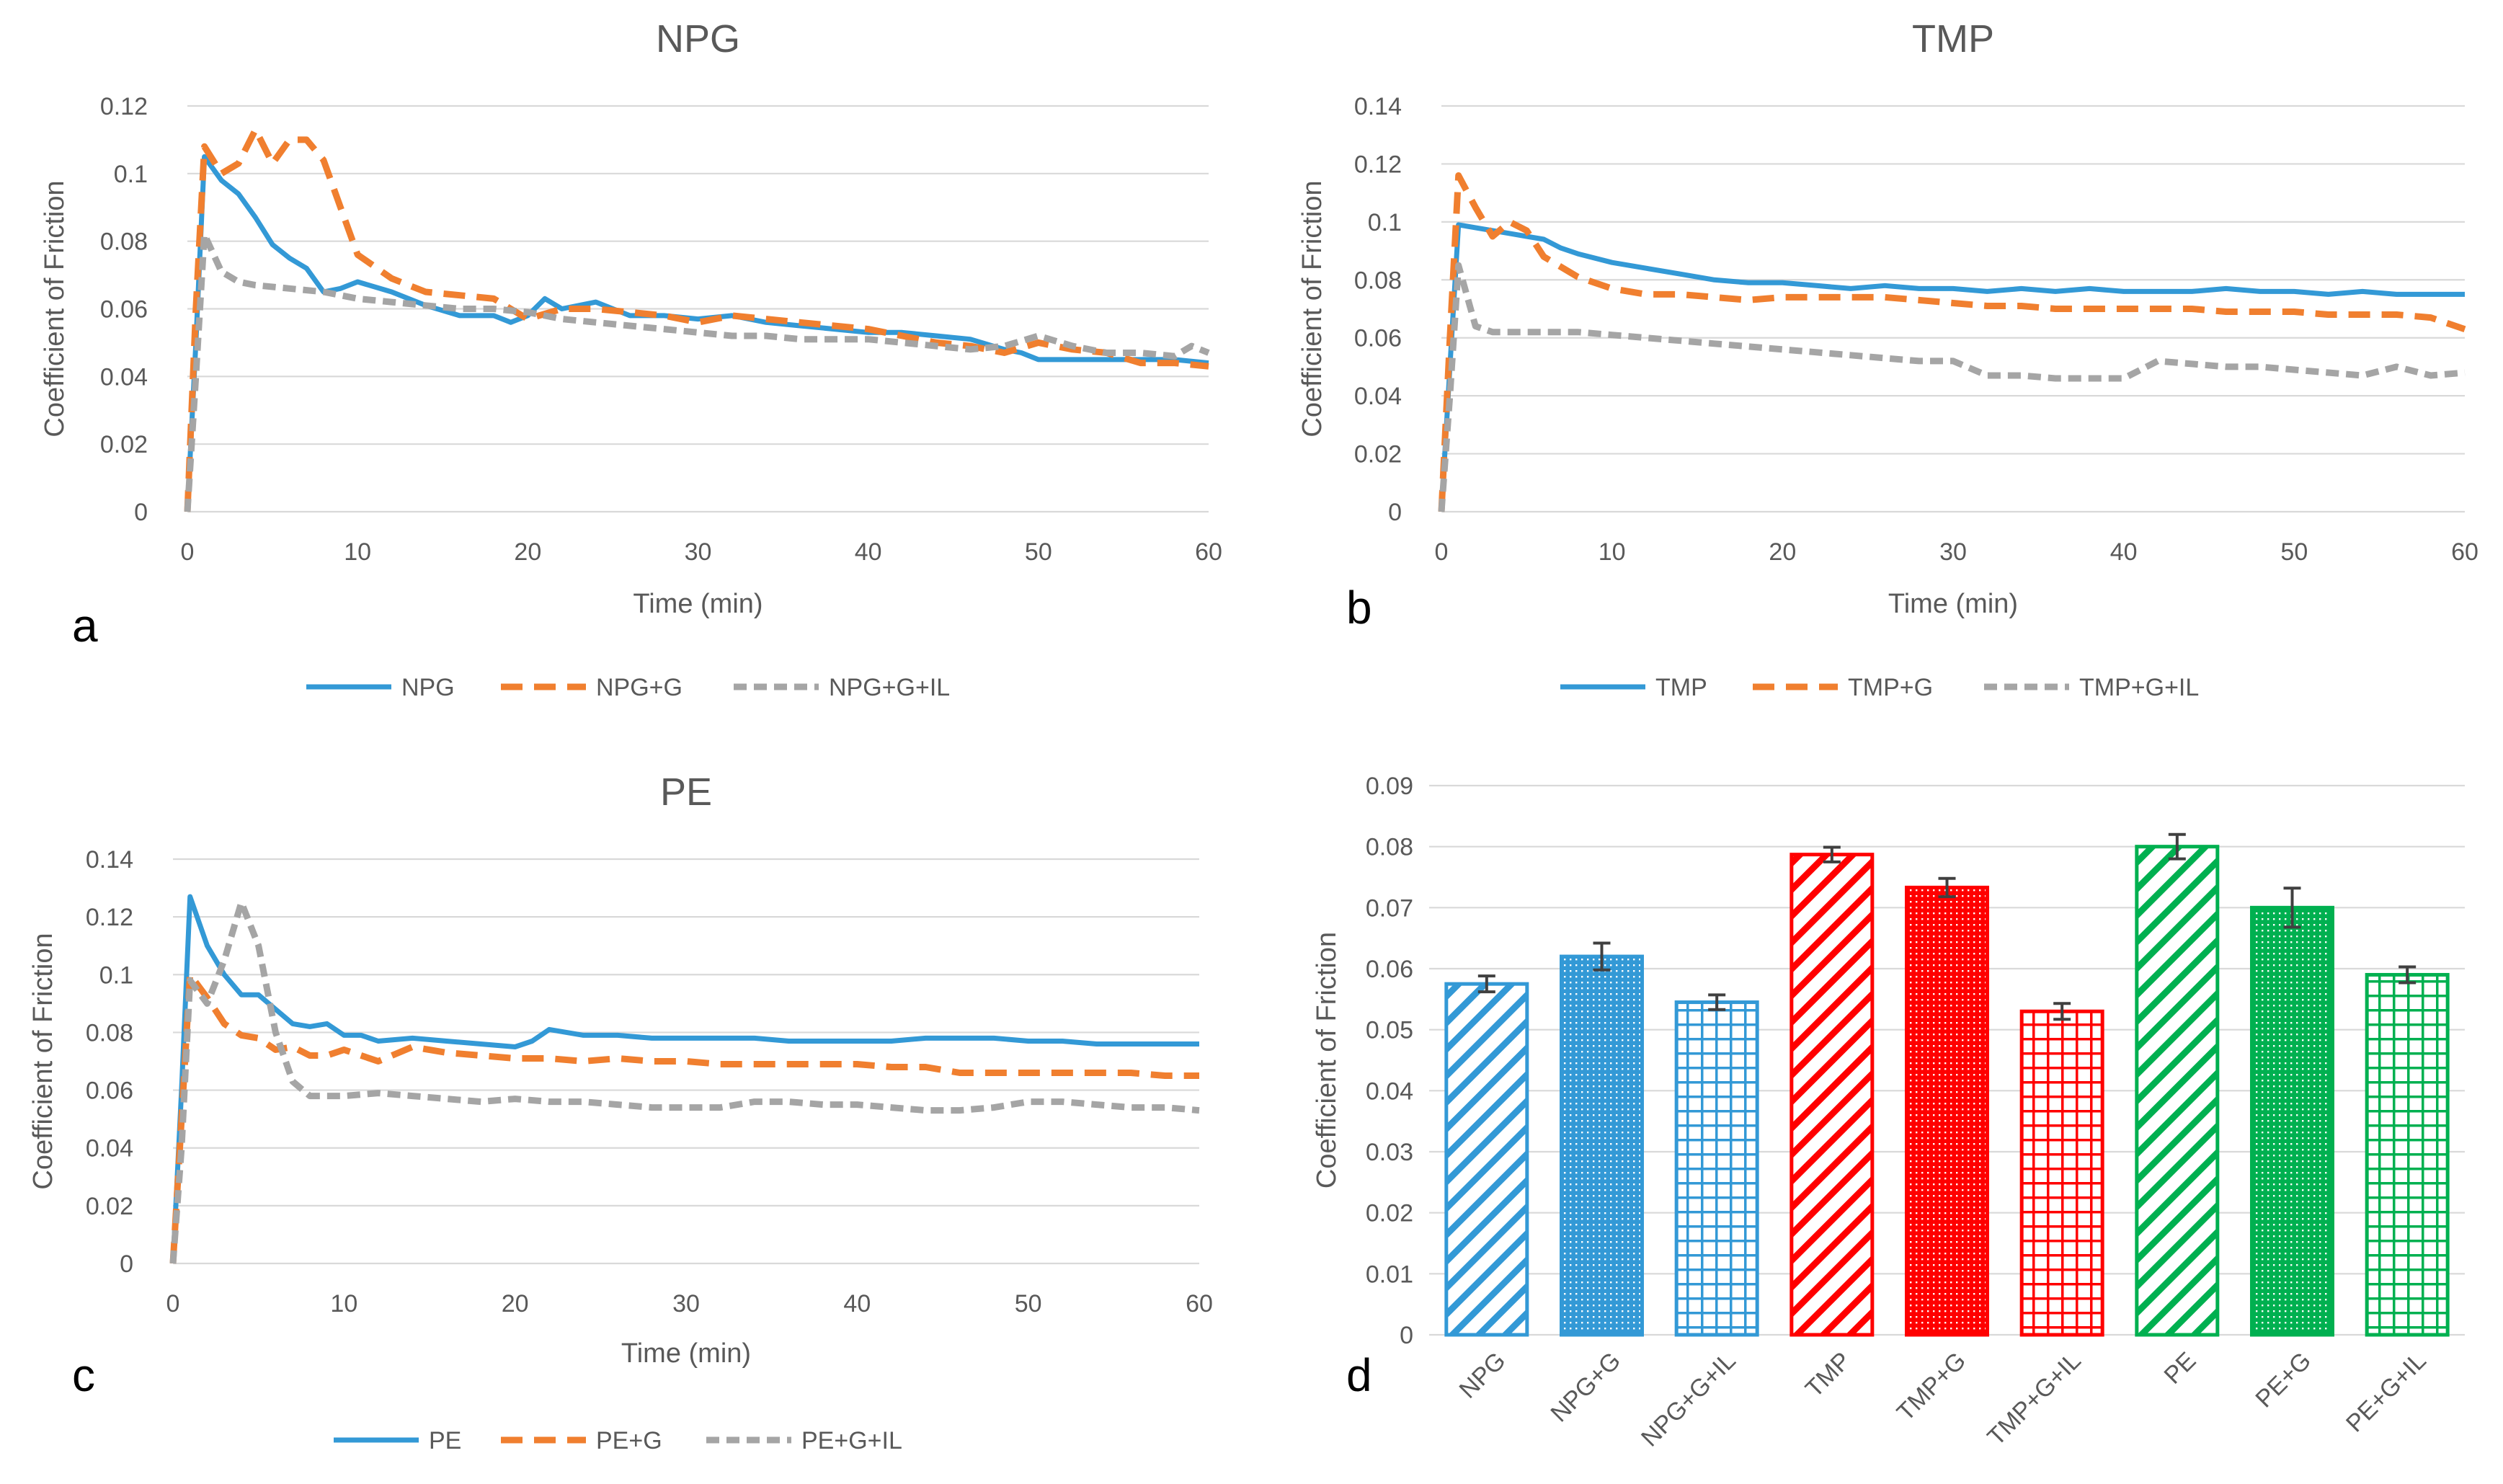  Describe the element at coordinates (2034, 1399) in the screenshot. I see `x-tick-label: TMP+G+IL` at that location.